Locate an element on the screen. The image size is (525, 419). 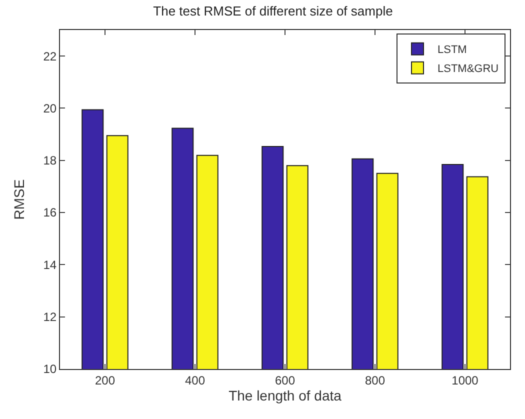
legend-label: LSTM is located at coordinates (452, 50).